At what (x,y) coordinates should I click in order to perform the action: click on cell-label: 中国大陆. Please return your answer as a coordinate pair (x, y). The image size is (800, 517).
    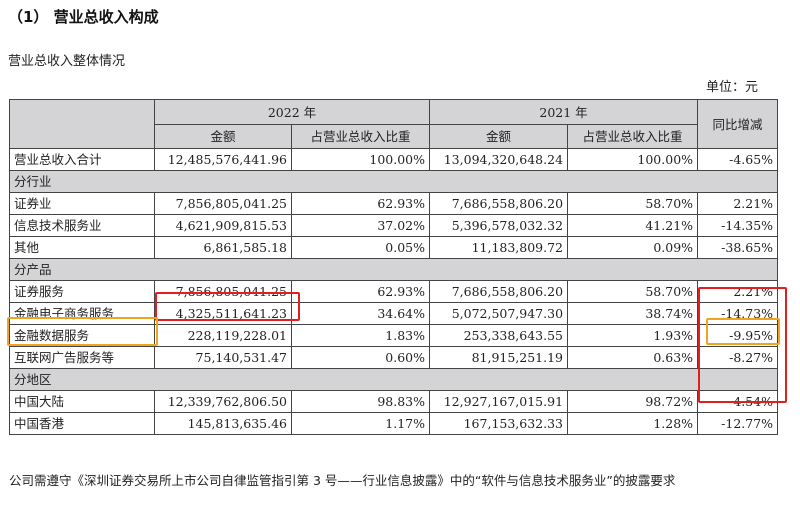
    Looking at the image, I should click on (82, 401).